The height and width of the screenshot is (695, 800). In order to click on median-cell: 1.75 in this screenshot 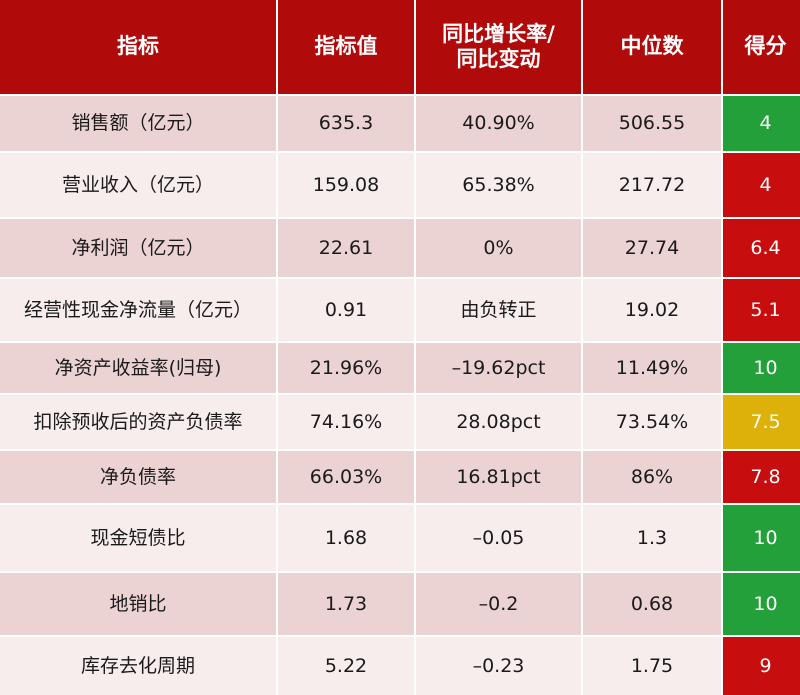, I will do `click(652, 666)`.